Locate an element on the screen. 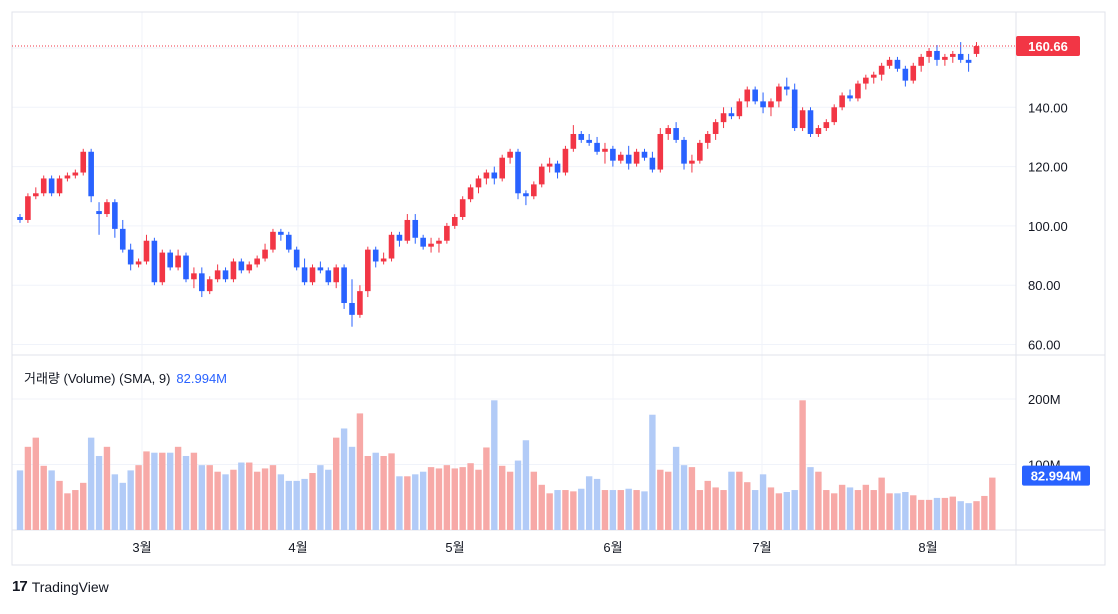 This screenshot has height=614, width=1118. volume-legend: 거래량 (Volume) (SMA, 9) 82.994M is located at coordinates (125, 377).